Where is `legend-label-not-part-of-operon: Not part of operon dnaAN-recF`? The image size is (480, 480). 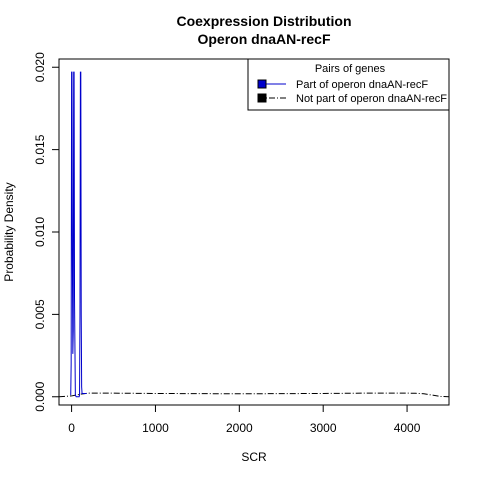 legend-label-not-part-of-operon: Not part of operon dnaAN-recF is located at coordinates (371, 99).